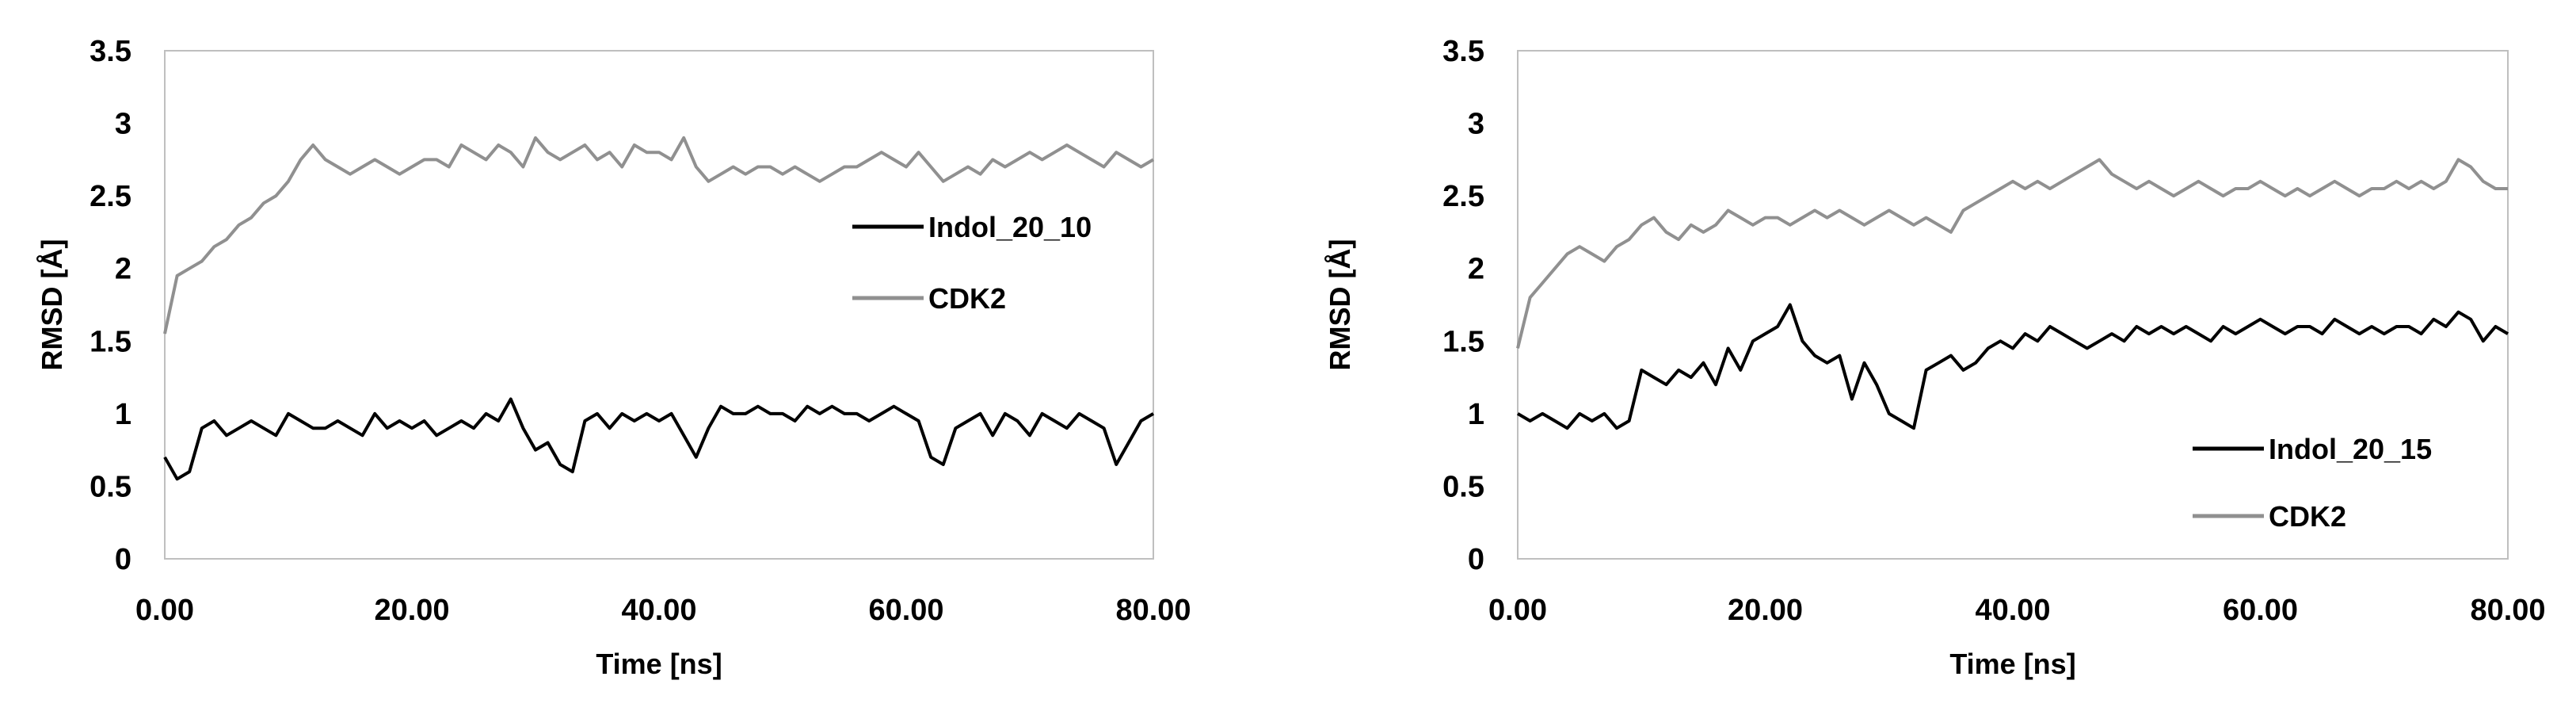 Image resolution: width=2576 pixels, height=711 pixels. What do you see at coordinates (1010, 227) in the screenshot?
I see `legend-label: Indol_20_10` at bounding box center [1010, 227].